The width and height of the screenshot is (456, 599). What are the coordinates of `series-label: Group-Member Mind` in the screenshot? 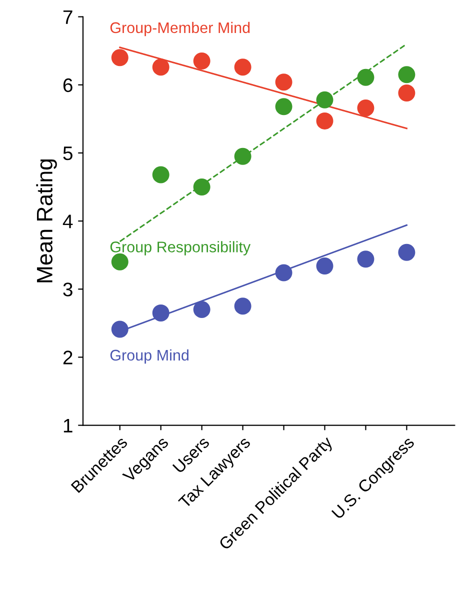 It's located at (180, 29).